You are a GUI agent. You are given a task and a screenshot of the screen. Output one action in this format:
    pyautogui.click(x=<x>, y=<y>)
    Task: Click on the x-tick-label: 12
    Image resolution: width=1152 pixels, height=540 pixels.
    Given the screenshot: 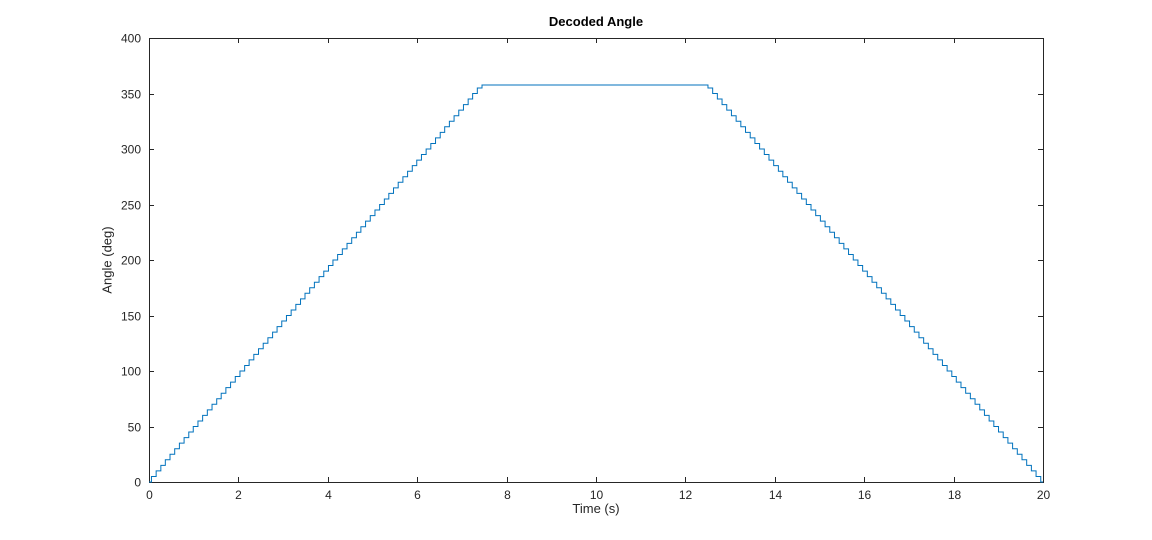 What is the action you would take?
    pyautogui.click(x=686, y=495)
    